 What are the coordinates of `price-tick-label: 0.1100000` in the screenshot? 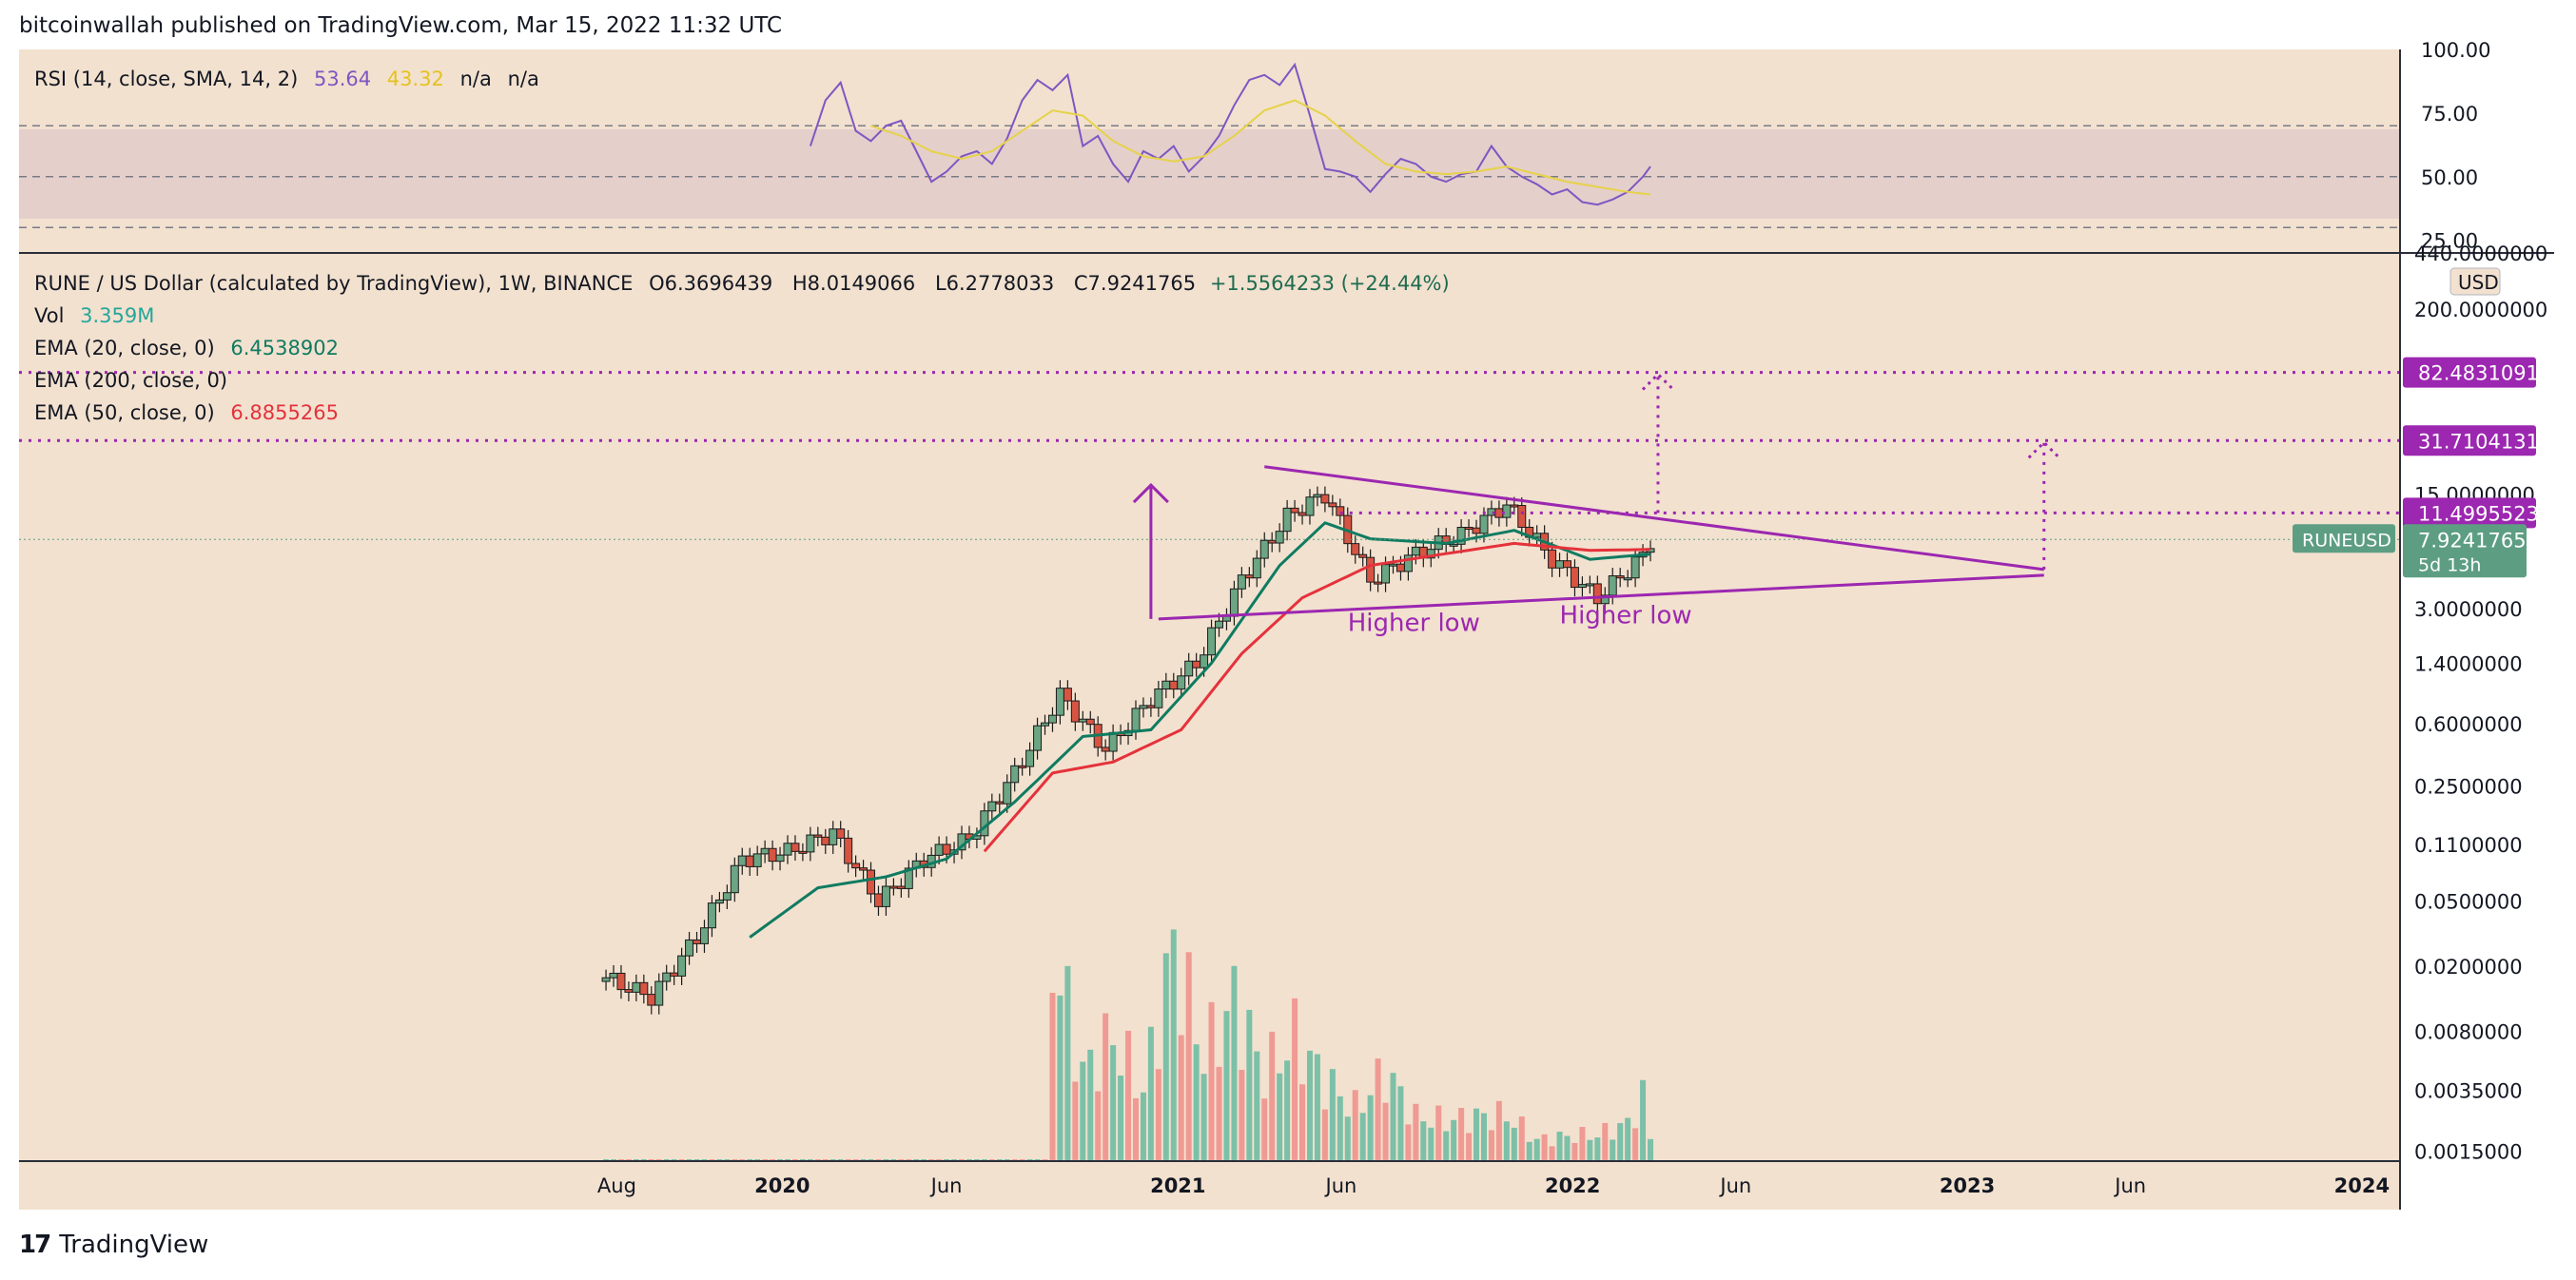 It's located at (2468, 845).